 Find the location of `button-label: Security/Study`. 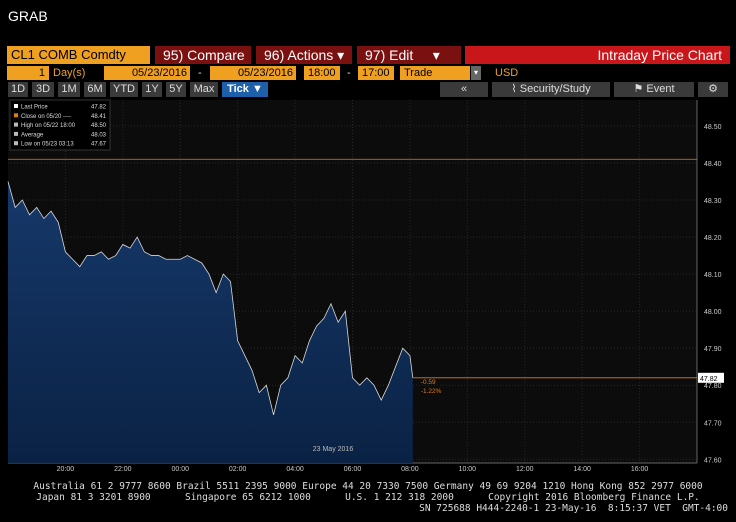

button-label: Security/Study is located at coordinates (555, 89).